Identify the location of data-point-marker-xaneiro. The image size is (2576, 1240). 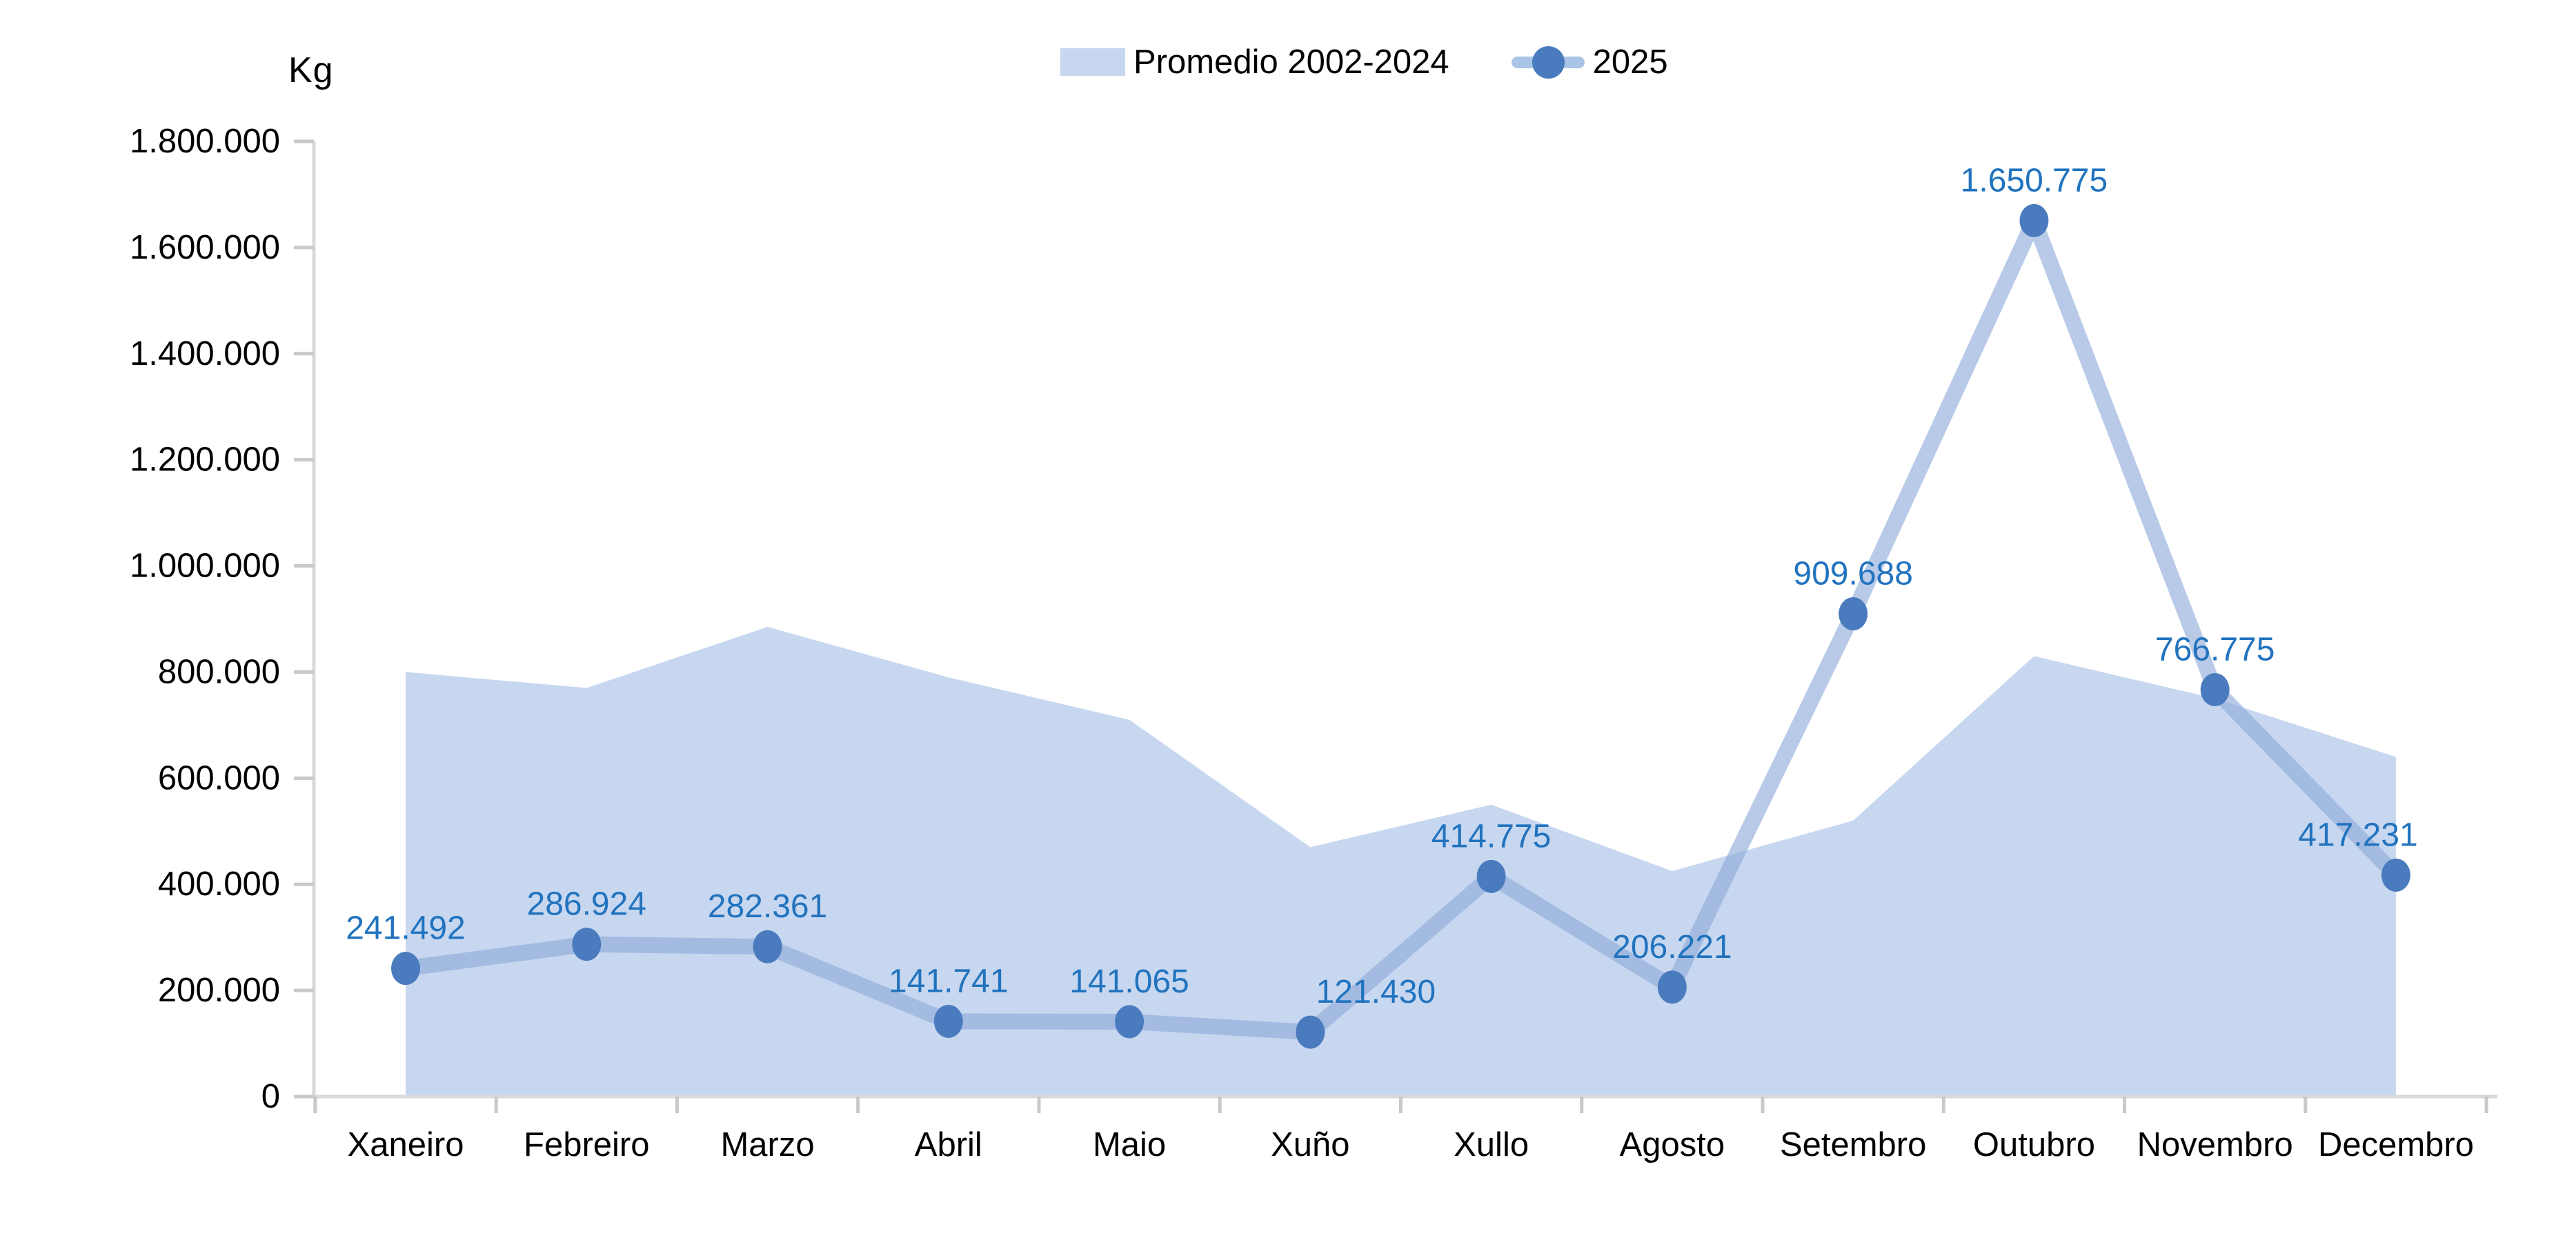
(405, 969).